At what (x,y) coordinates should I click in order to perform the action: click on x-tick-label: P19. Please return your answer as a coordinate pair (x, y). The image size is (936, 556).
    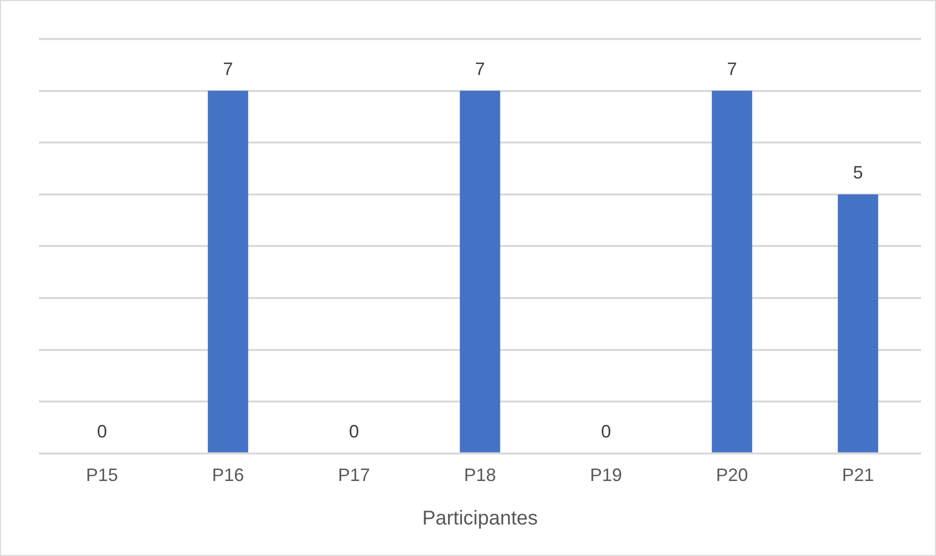
    Looking at the image, I should click on (606, 475).